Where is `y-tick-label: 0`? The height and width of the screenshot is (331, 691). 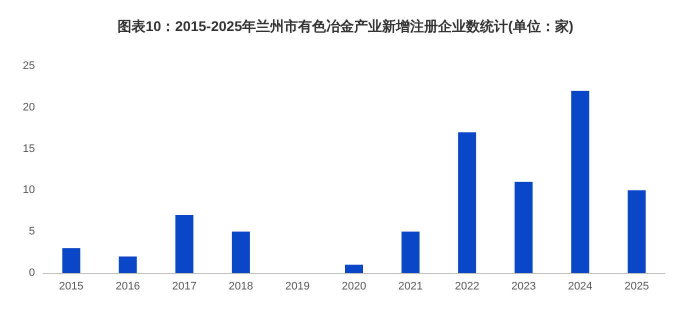
y-tick-label: 0 is located at coordinates (31, 273).